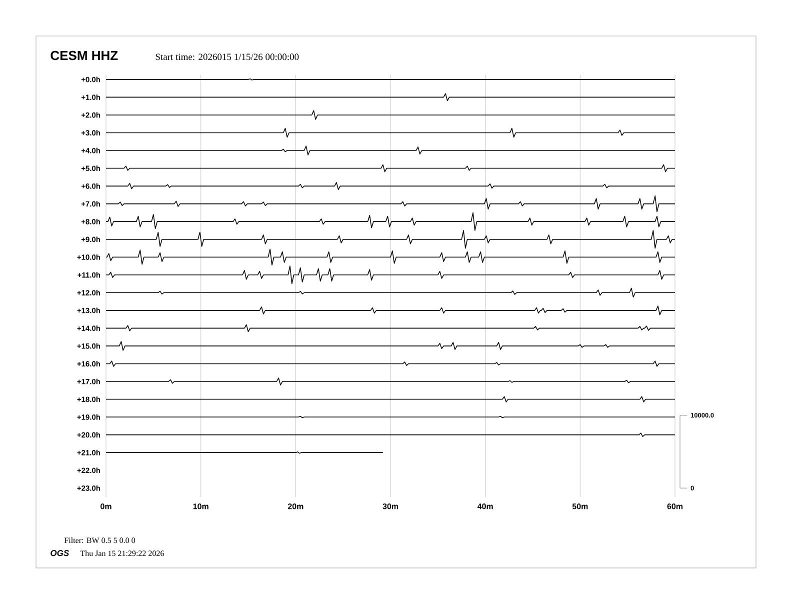 The image size is (792, 612). Describe the element at coordinates (106, 507) in the screenshot. I see `x-tick-label: 0m` at that location.